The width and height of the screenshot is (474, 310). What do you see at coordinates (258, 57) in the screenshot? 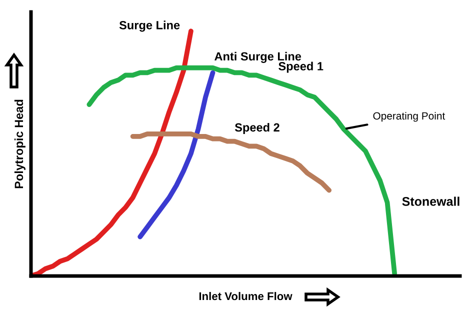
I see `series-label: Anti Surge Line` at bounding box center [258, 57].